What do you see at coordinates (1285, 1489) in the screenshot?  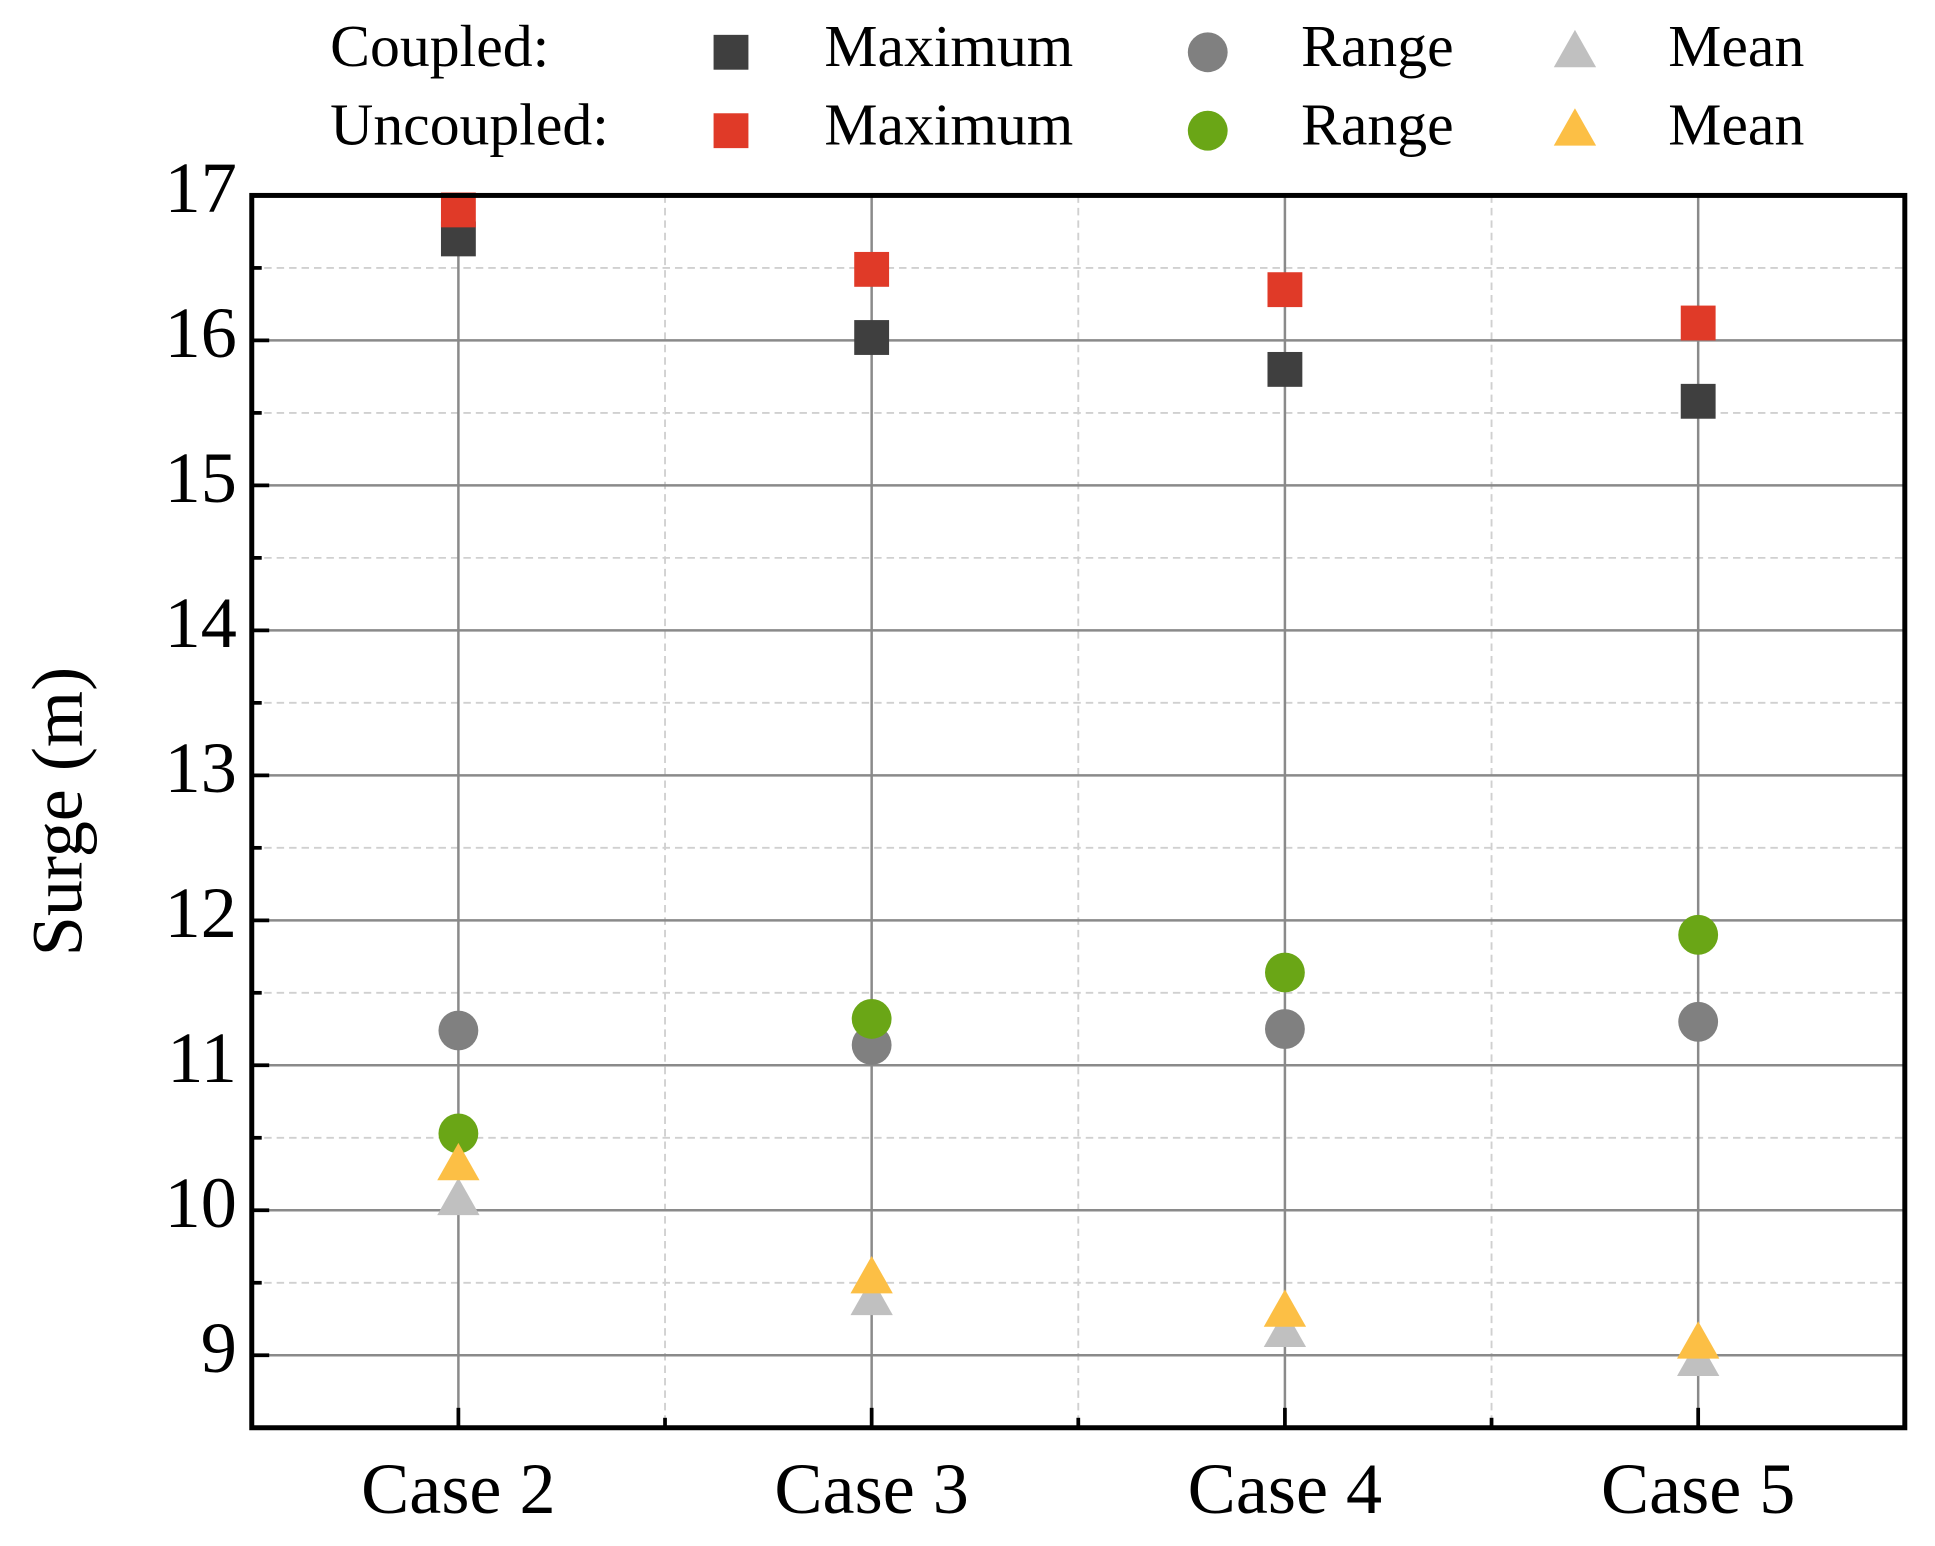 I see `x-tick-label: Case 4` at bounding box center [1285, 1489].